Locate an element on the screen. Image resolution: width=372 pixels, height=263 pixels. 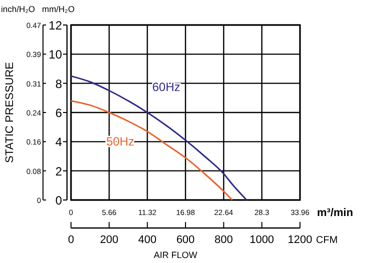
x2-axis-title: m³/min is located at coordinates (335, 213).